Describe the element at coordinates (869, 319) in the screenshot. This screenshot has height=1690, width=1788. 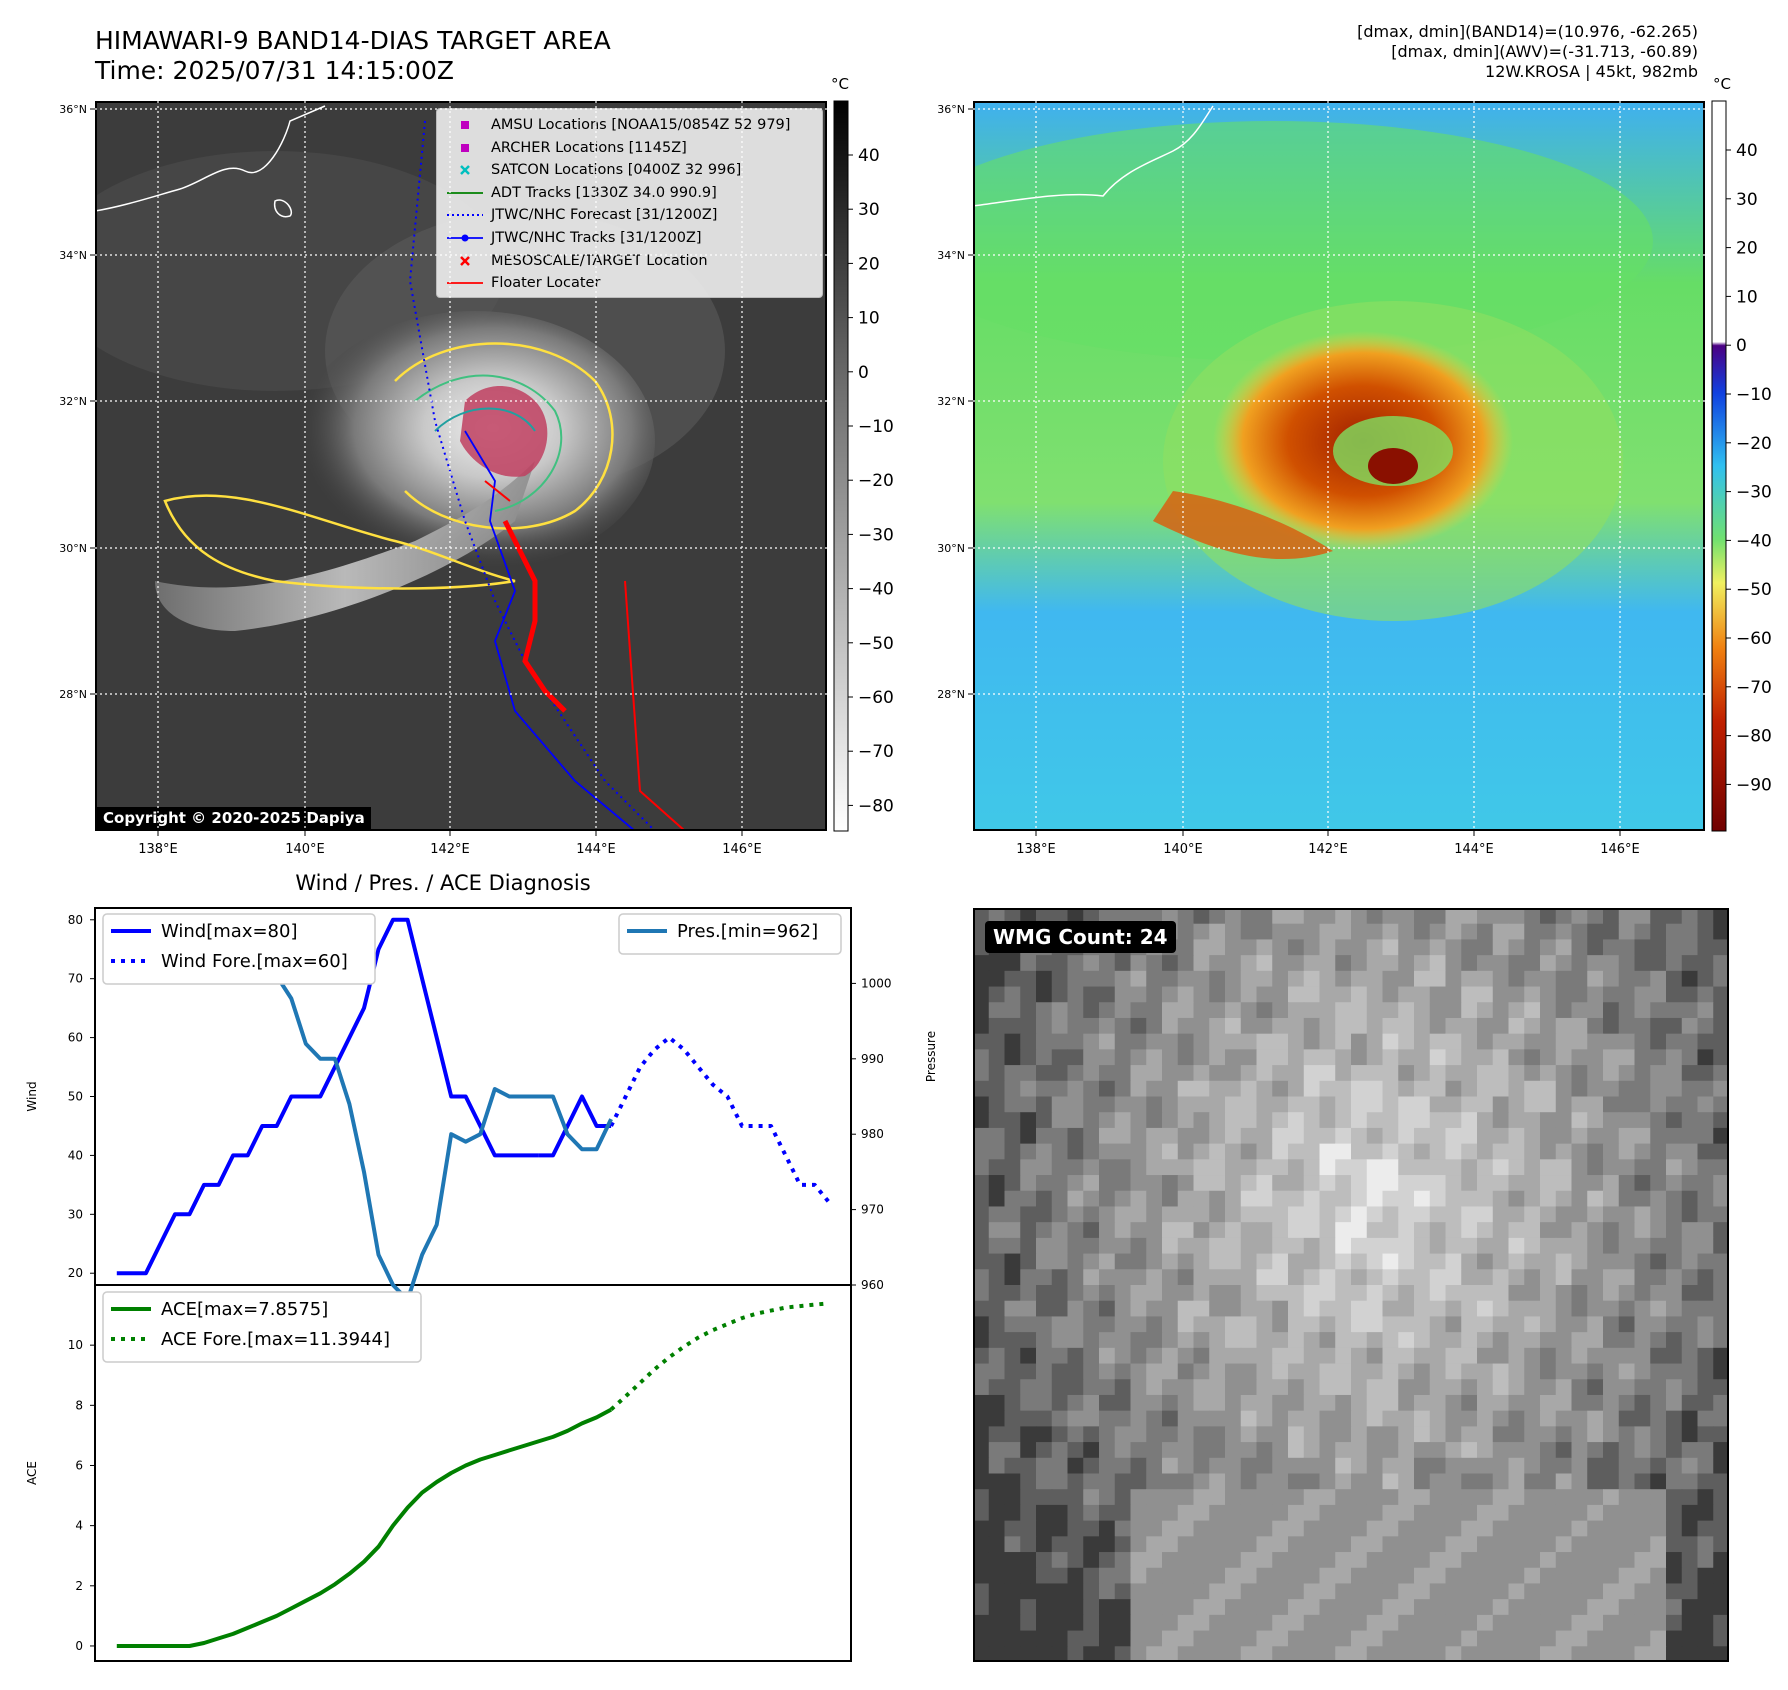
I see `ir-colorbar-label: 10` at that location.